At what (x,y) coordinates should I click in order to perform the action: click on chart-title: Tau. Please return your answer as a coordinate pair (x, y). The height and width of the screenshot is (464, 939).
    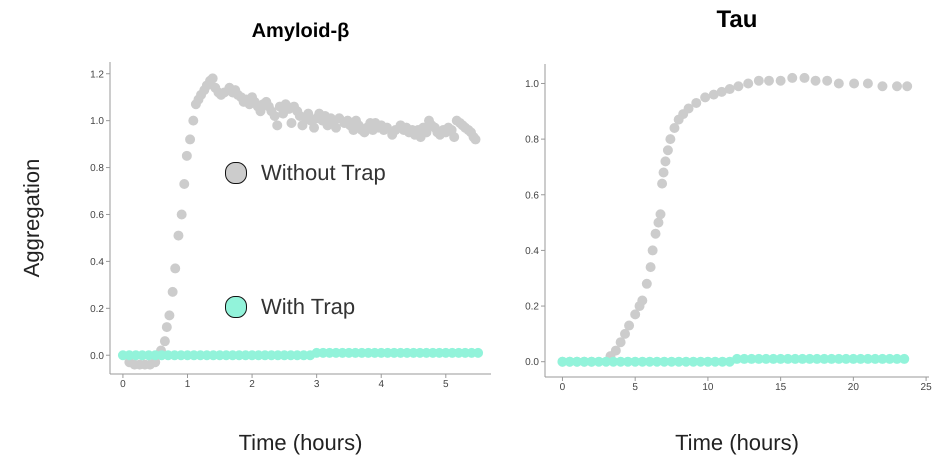
    Looking at the image, I should click on (737, 20).